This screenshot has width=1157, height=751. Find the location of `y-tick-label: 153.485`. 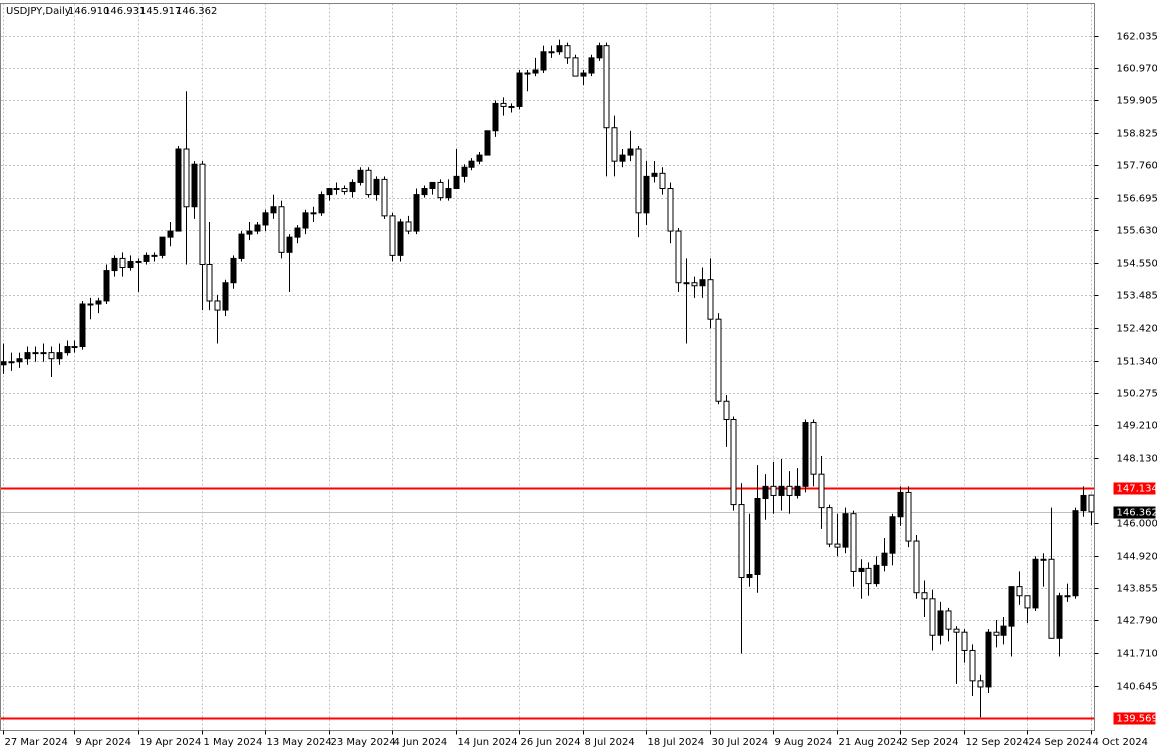

y-tick-label: 153.485 is located at coordinates (1137, 296).